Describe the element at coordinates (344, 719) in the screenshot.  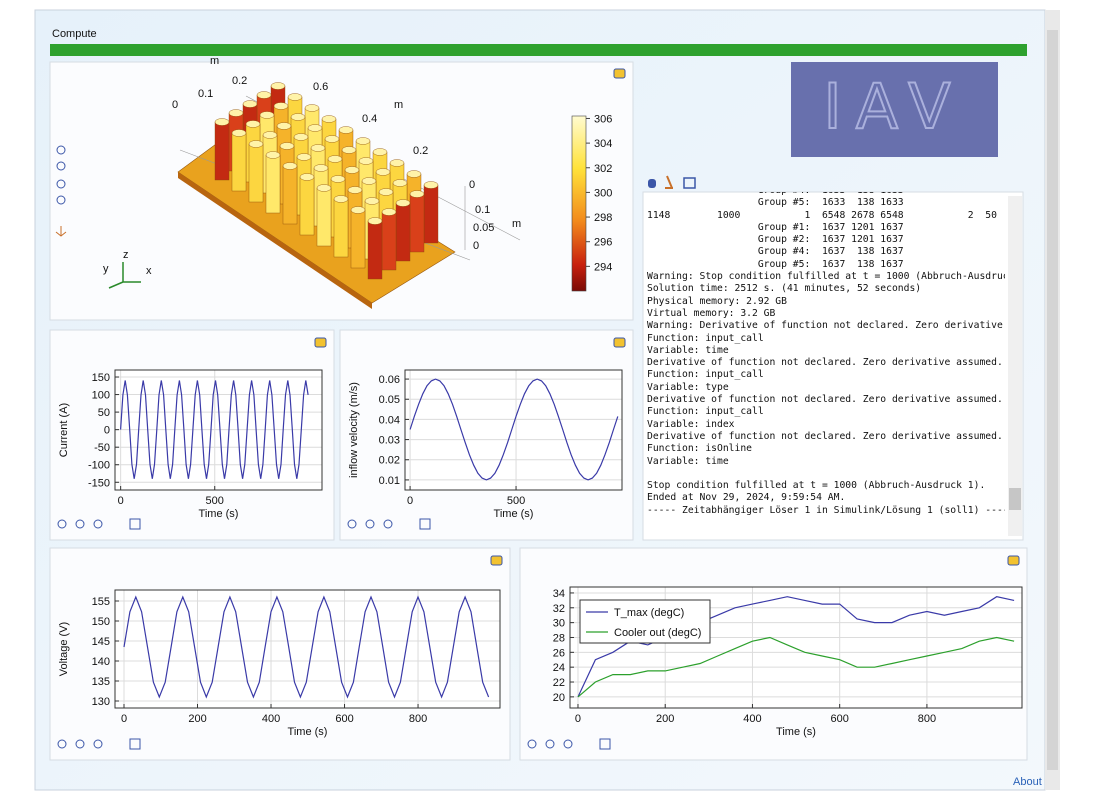
I see `x-tick-label: 600` at that location.